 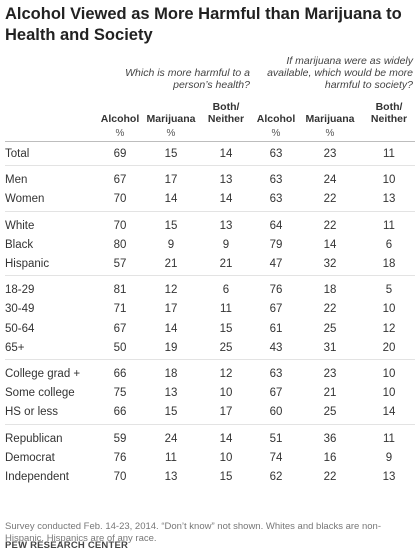 What do you see at coordinates (27, 264) in the screenshot?
I see `row-label: Hispanic` at bounding box center [27, 264].